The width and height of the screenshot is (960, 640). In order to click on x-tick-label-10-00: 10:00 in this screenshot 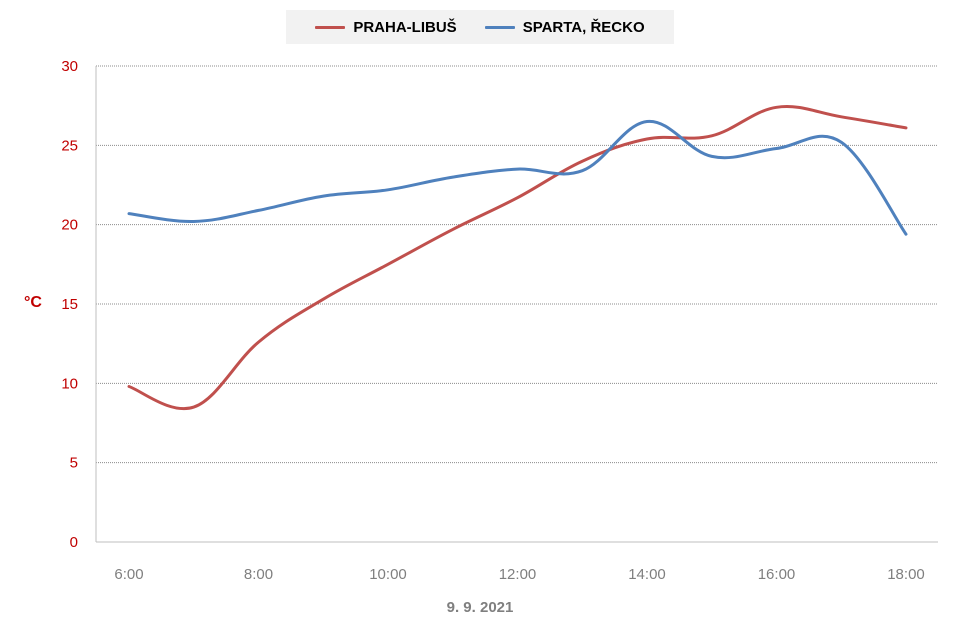, I will do `click(388, 574)`.